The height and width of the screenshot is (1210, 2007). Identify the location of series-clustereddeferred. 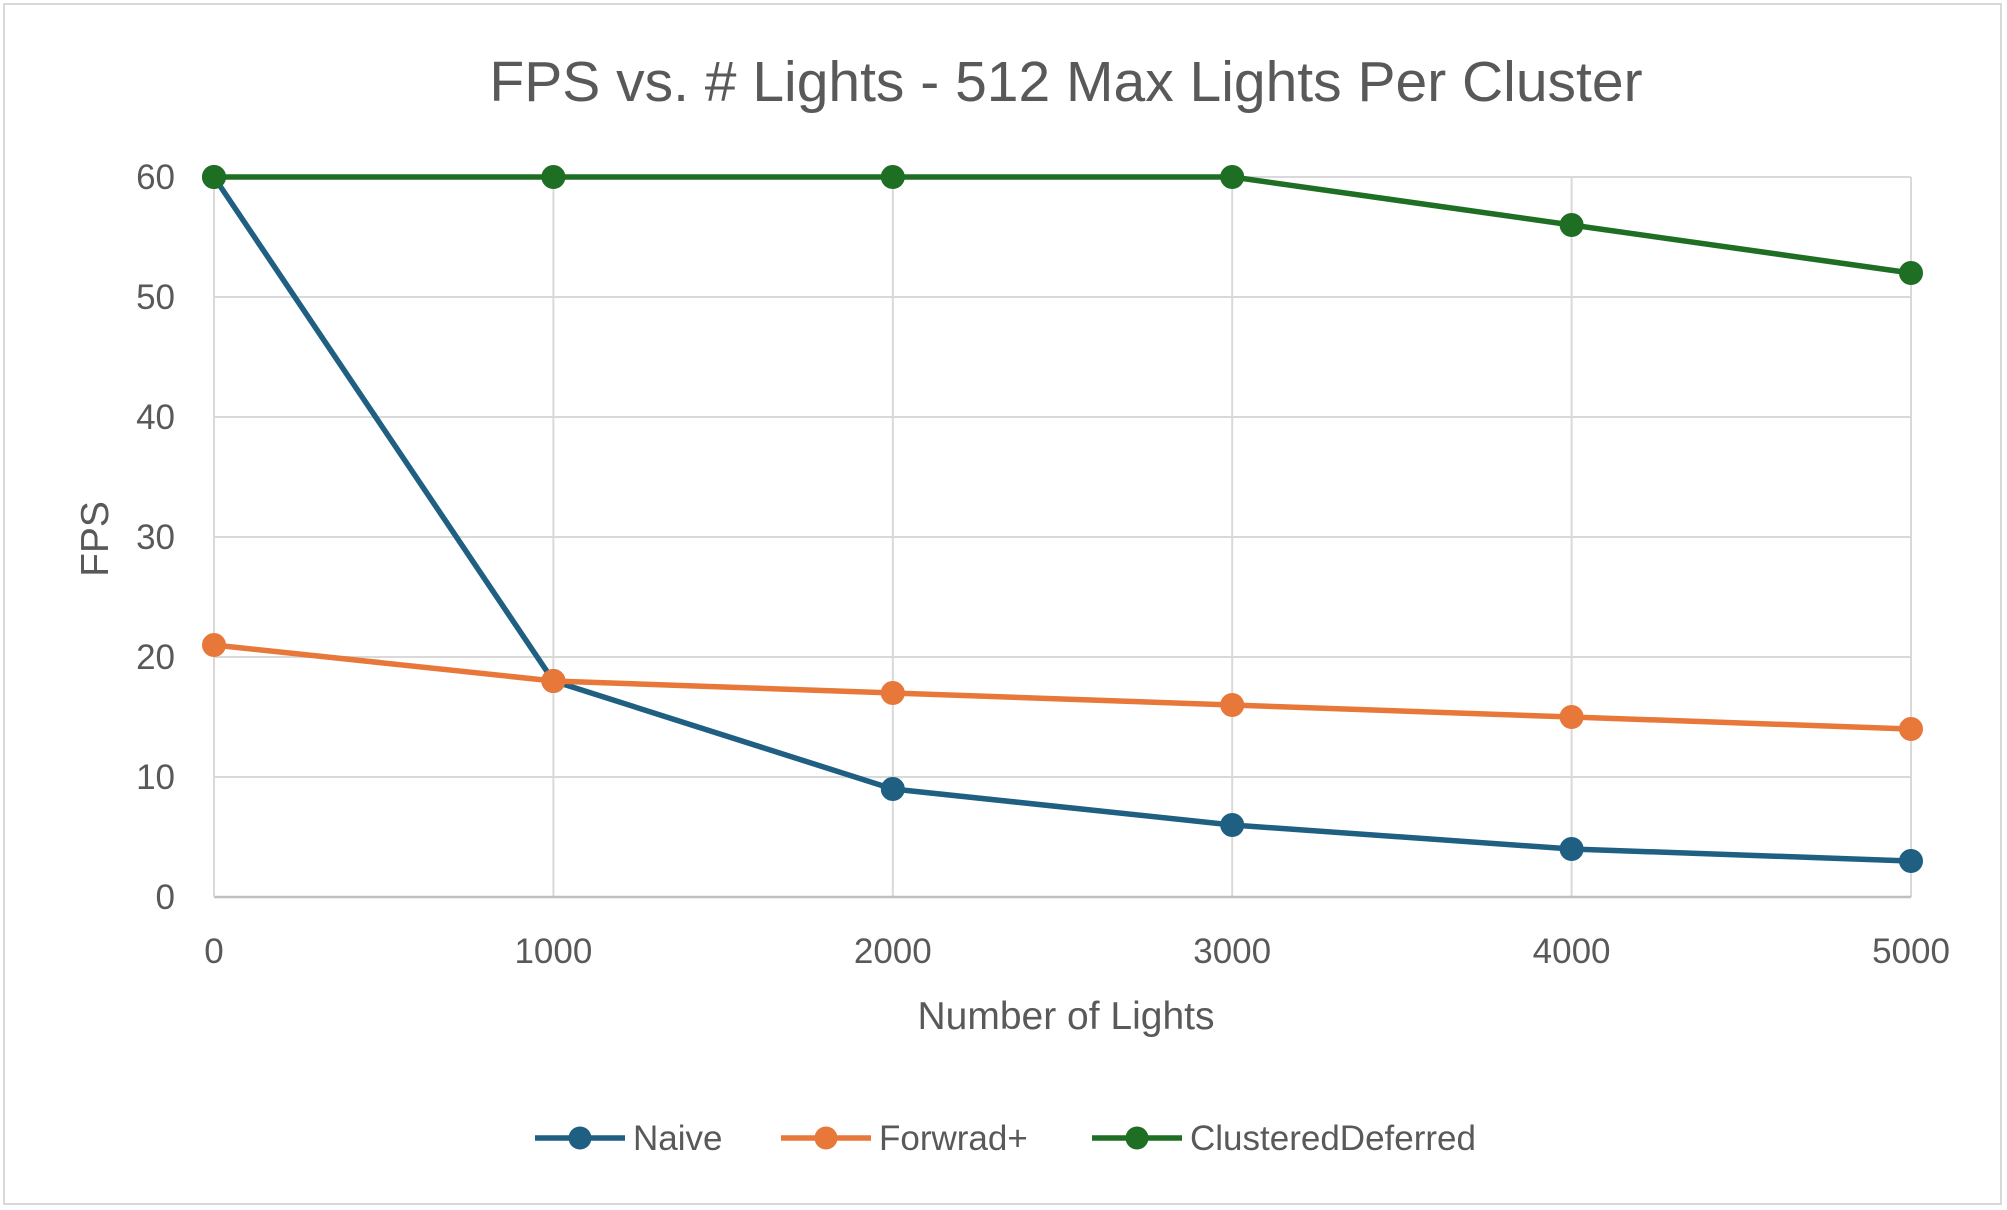
(1062, 225).